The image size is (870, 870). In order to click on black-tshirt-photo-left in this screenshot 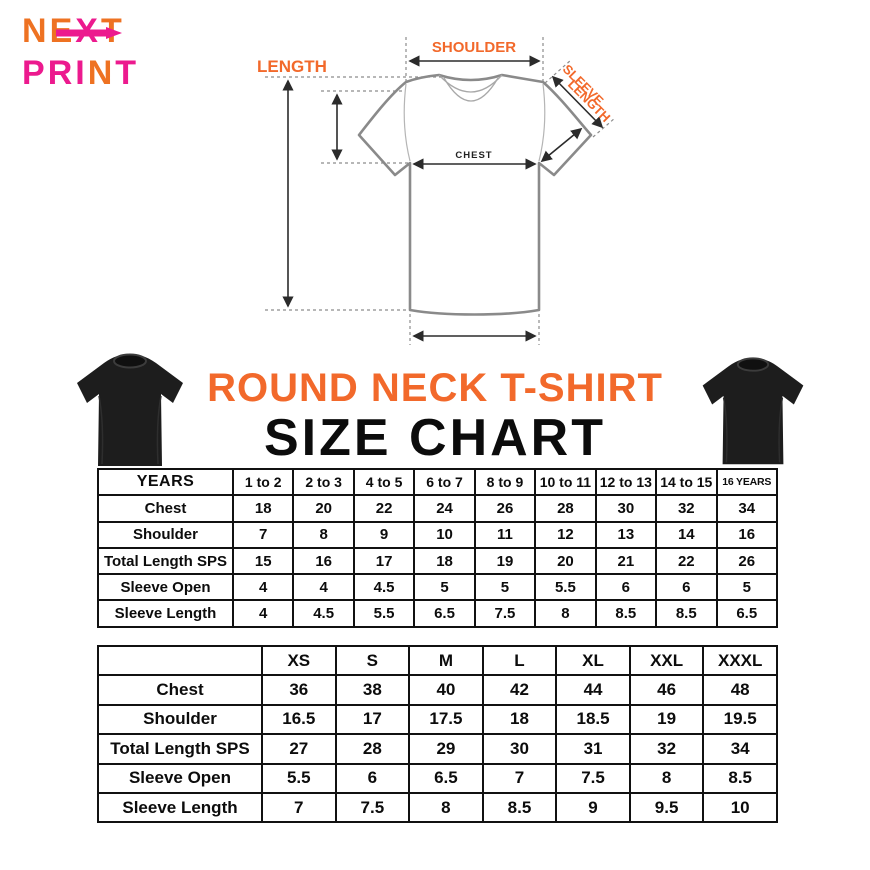, I will do `click(130, 409)`.